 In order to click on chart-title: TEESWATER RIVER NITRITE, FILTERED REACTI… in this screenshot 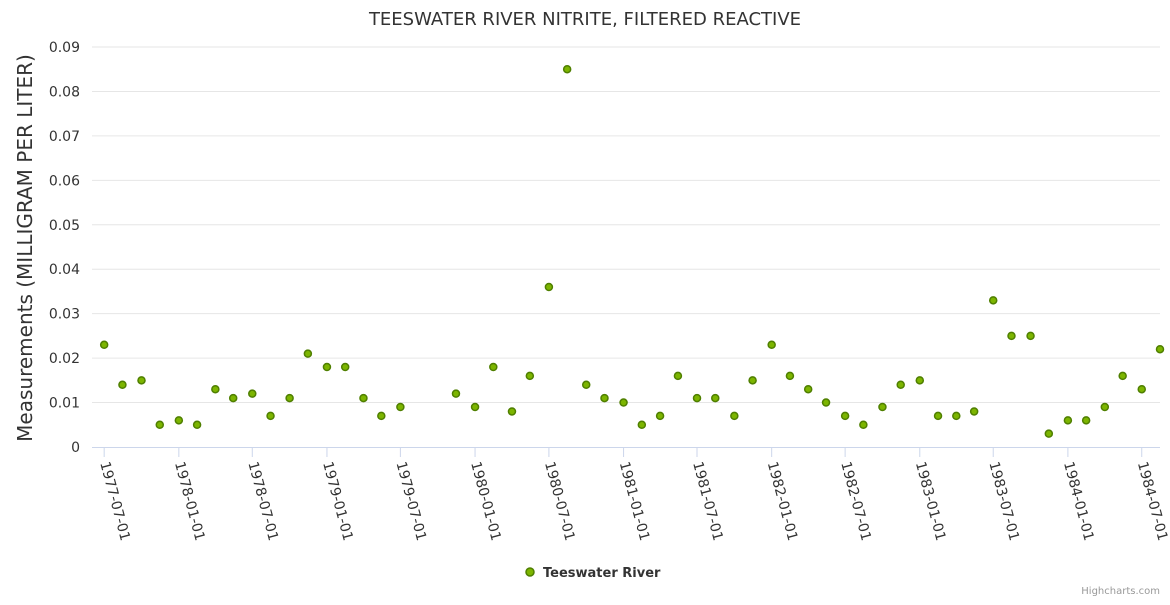, I will do `click(584, 19)`.